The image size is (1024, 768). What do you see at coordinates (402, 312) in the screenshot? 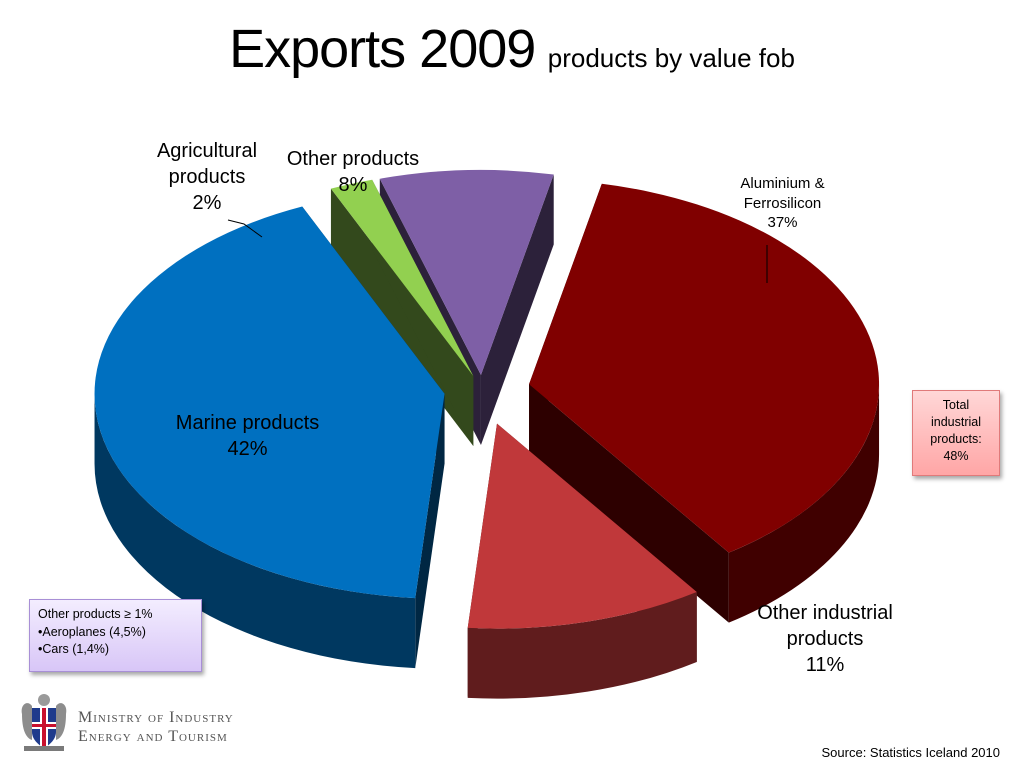
I see `pie-slice-agricultural-products` at bounding box center [402, 312].